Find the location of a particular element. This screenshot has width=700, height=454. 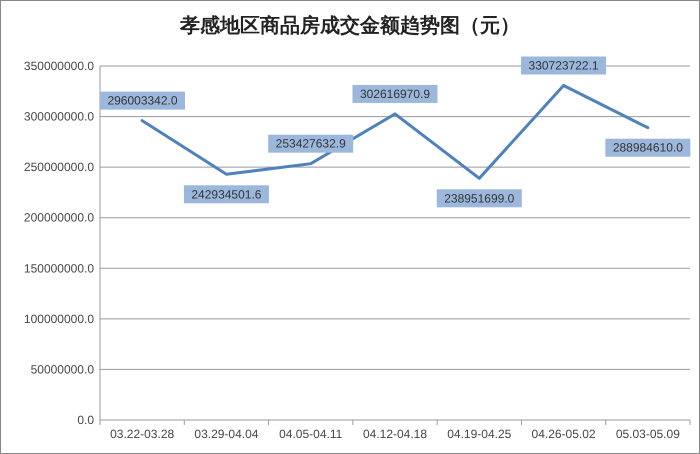

data-label: 253427632.9 is located at coordinates (311, 143).